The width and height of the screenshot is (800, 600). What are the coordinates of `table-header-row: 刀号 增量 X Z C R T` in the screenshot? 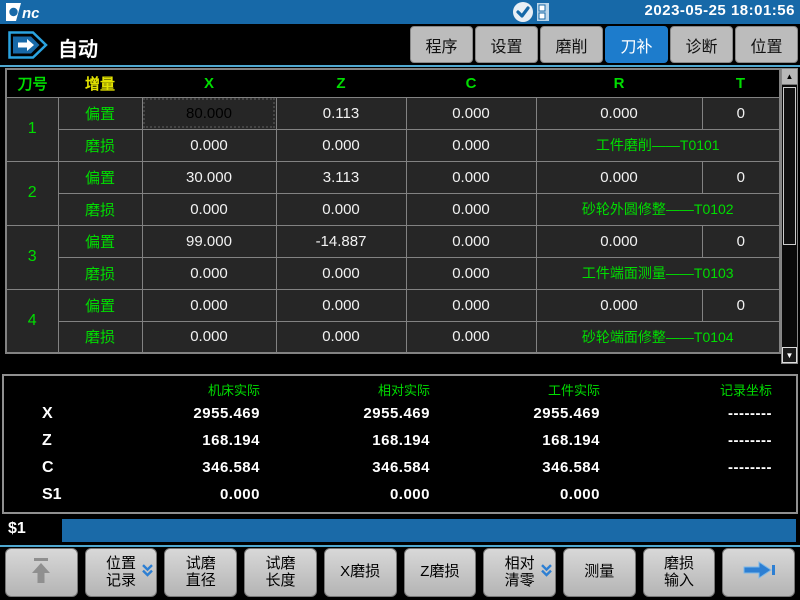 It's located at (393, 83).